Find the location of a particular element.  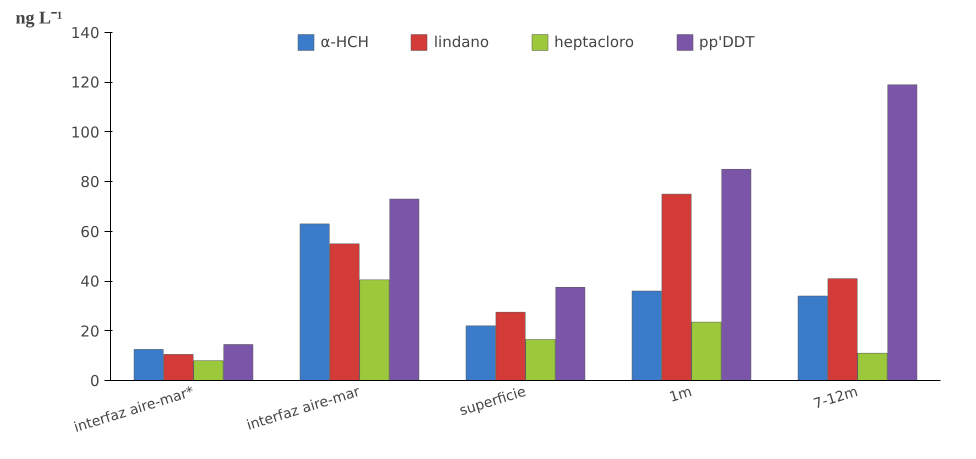

legend-label: α-HCH is located at coordinates (344, 42).